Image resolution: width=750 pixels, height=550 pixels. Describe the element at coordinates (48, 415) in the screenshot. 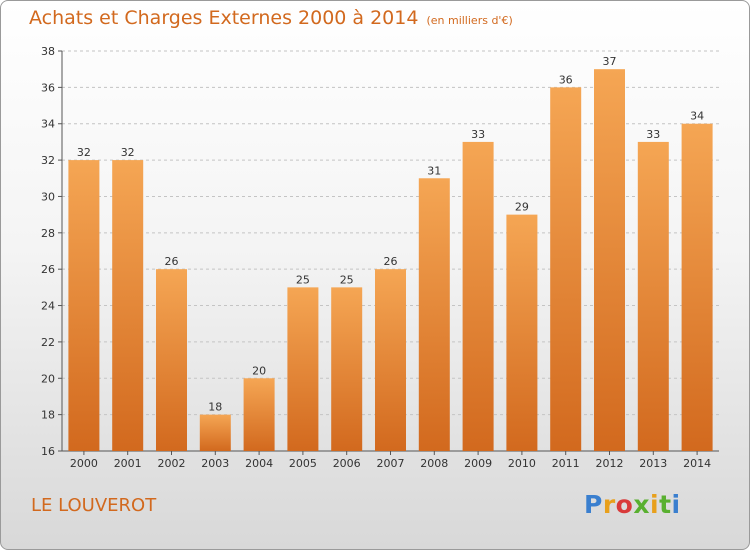

I see `y-tick-label: 18` at that location.